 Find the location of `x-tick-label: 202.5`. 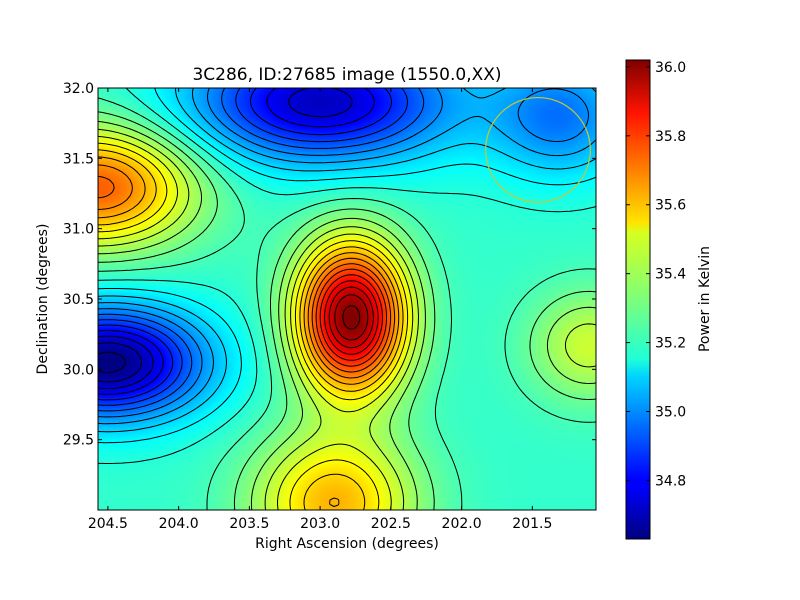

x-tick-label: 202.5 is located at coordinates (391, 524).